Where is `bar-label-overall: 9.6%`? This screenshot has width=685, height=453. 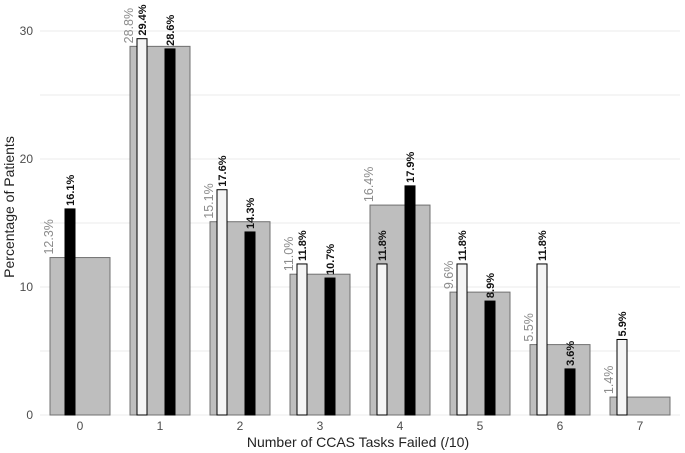
bar-label-overall: 9.6% is located at coordinates (449, 275).